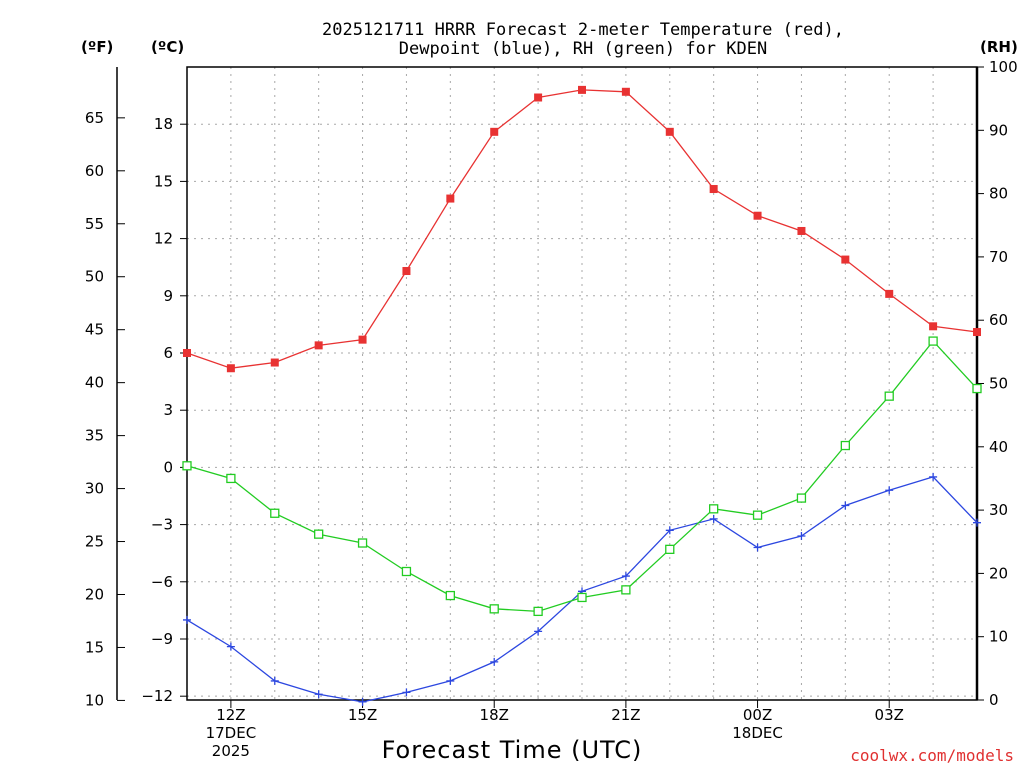  Describe the element at coordinates (94, 118) in the screenshot. I see `fahrenheit-tick-label: 65` at that location.